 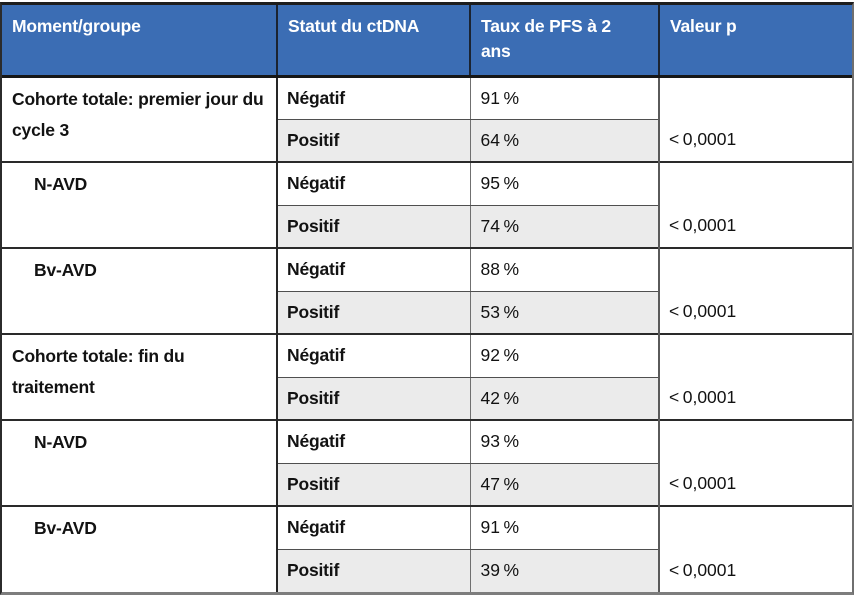 I want to click on pfs-value-cell: 74 %, so click(x=565, y=226).